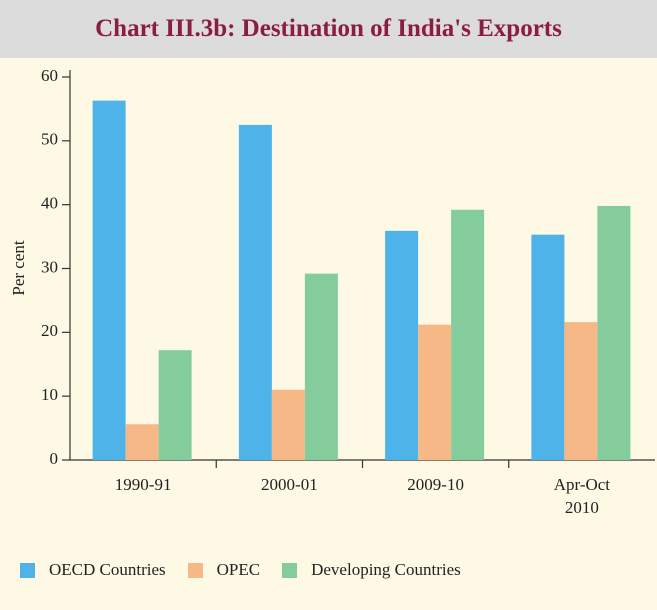 The height and width of the screenshot is (610, 657). I want to click on legend-item: Developing Countries, so click(371, 570).